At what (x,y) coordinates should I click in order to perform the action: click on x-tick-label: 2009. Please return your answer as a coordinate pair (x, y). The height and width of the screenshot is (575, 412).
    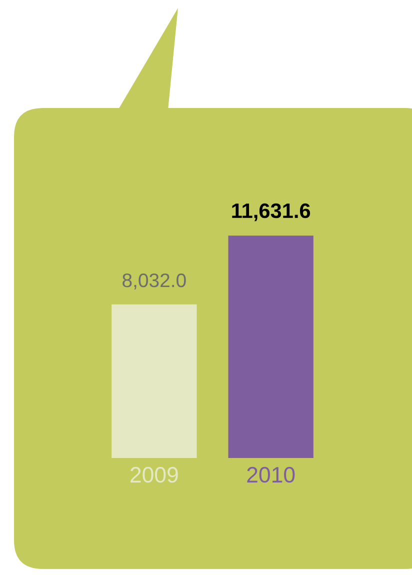
    Looking at the image, I should click on (154, 474).